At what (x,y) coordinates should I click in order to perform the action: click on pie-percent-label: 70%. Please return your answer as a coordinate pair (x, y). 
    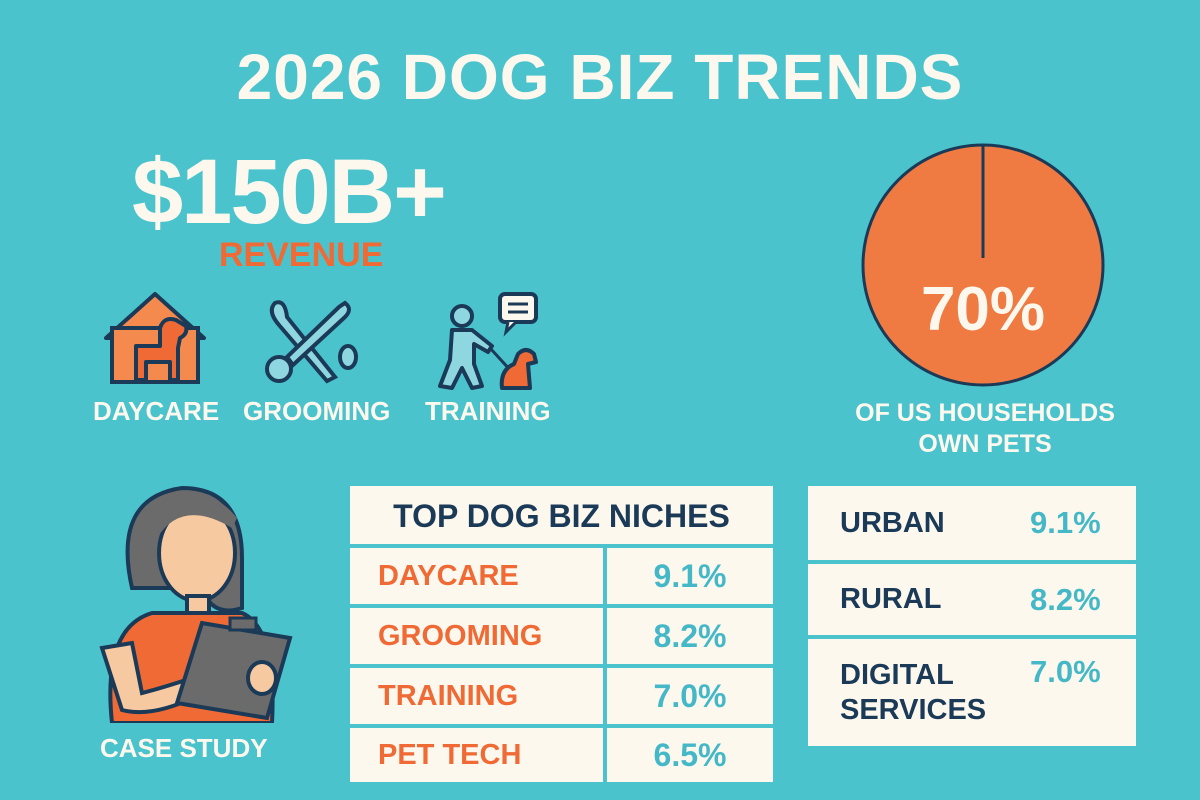
    Looking at the image, I should click on (983, 309).